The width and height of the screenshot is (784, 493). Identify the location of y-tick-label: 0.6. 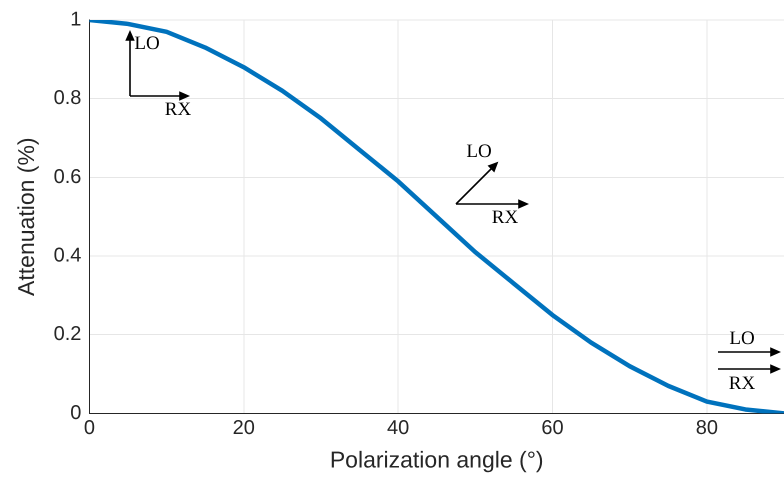
(68, 177).